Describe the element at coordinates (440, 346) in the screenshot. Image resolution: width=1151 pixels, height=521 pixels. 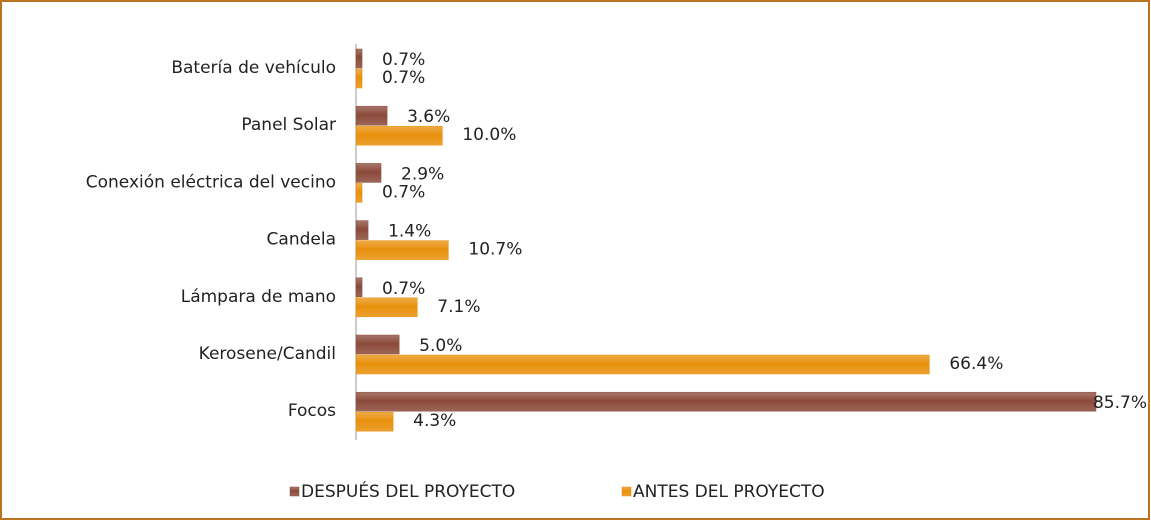
I see `data-label: 5.0%` at that location.